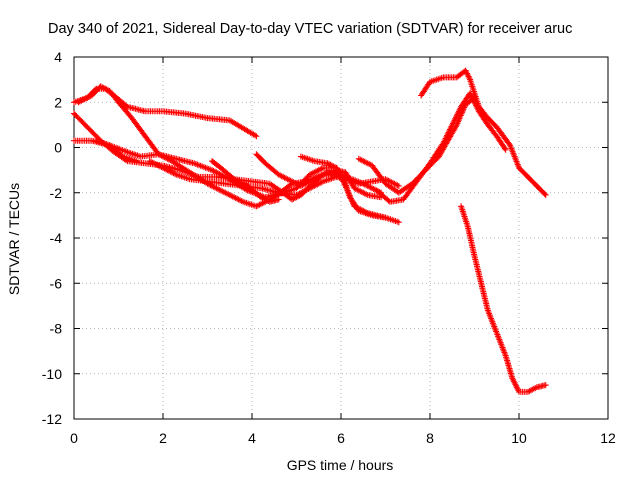  I want to click on x-tick-label: 0, so click(74, 438).